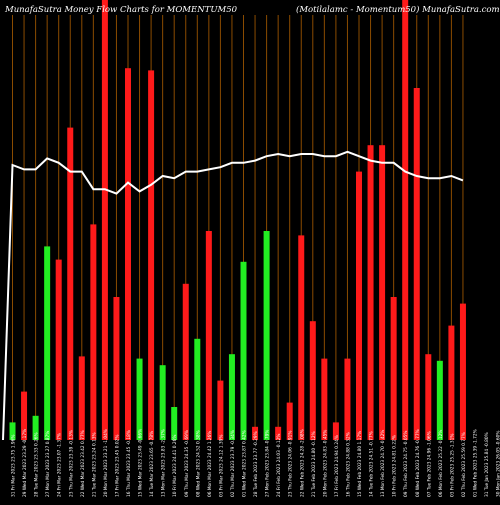 This screenshot has width=500, height=505. I want to click on x-tick-label: 27 Mon Mar 2023 23.27 0.87%, so click(48, 464).